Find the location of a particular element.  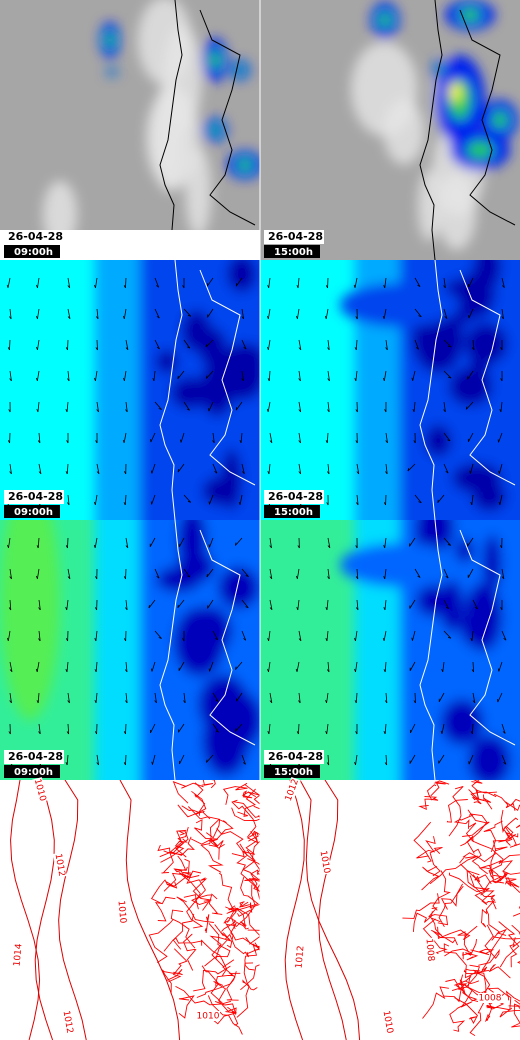

date-box is located at coordinates (294, 237).